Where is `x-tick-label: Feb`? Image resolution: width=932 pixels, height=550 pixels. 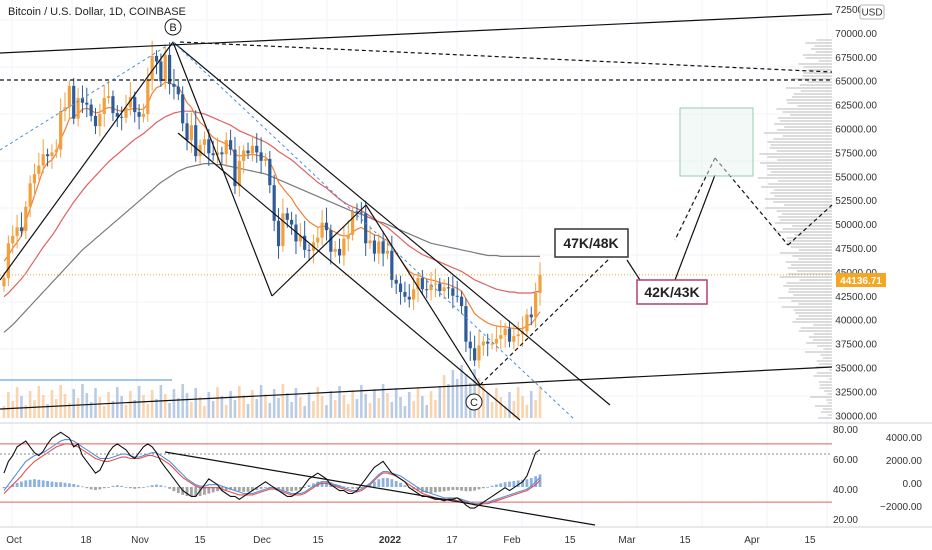
x-tick-label: Feb is located at coordinates (512, 540).